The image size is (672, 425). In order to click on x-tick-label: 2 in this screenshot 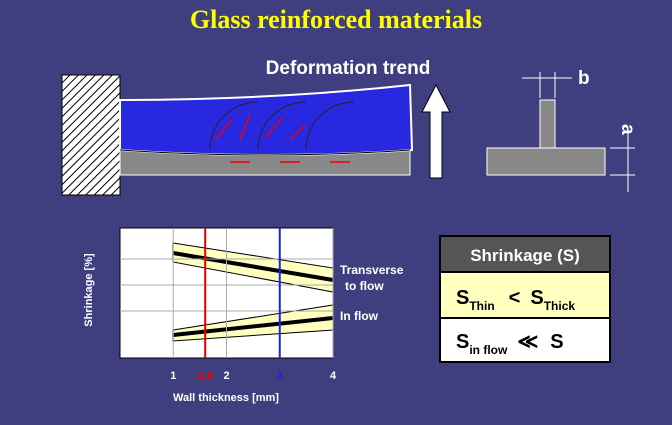, I will do `click(226, 376)`.